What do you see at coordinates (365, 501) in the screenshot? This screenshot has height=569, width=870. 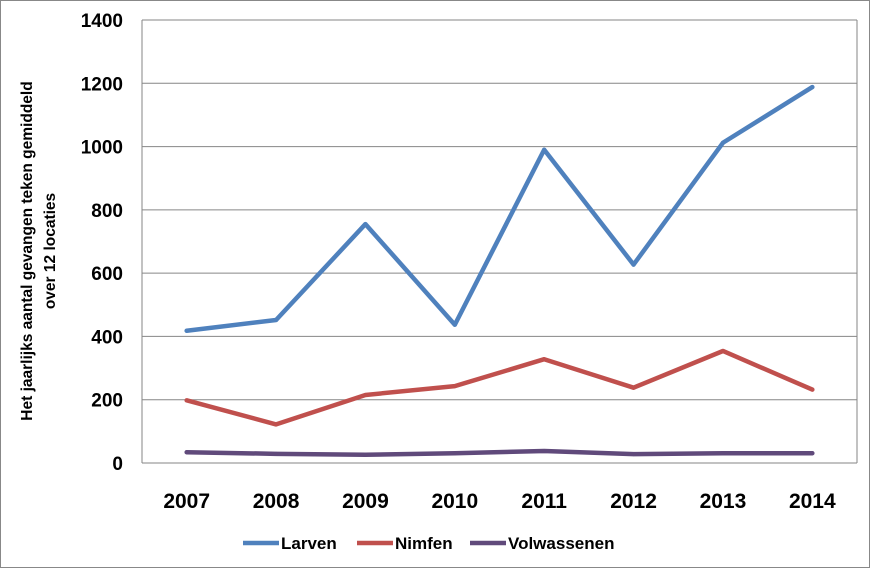 I see `x-tick-label: 2009` at bounding box center [365, 501].